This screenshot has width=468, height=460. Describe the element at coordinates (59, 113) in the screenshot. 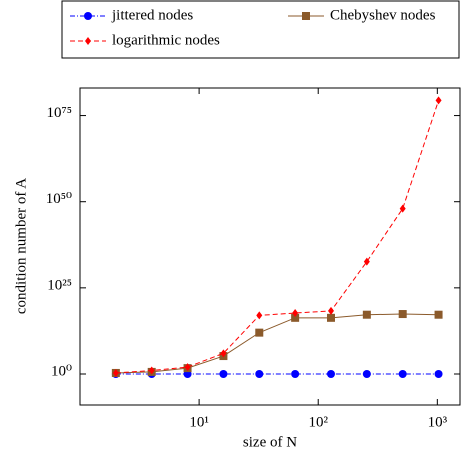

I see `y-tick-label: 10⁷⁵` at that location.